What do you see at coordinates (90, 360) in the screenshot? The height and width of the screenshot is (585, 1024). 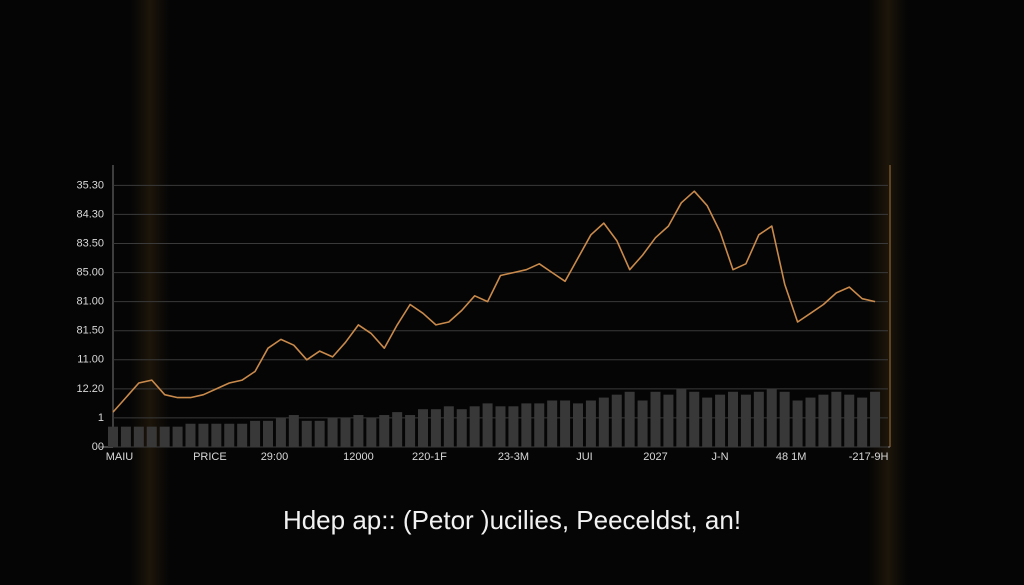 I see `y-tick-label: 11.00` at bounding box center [90, 360].